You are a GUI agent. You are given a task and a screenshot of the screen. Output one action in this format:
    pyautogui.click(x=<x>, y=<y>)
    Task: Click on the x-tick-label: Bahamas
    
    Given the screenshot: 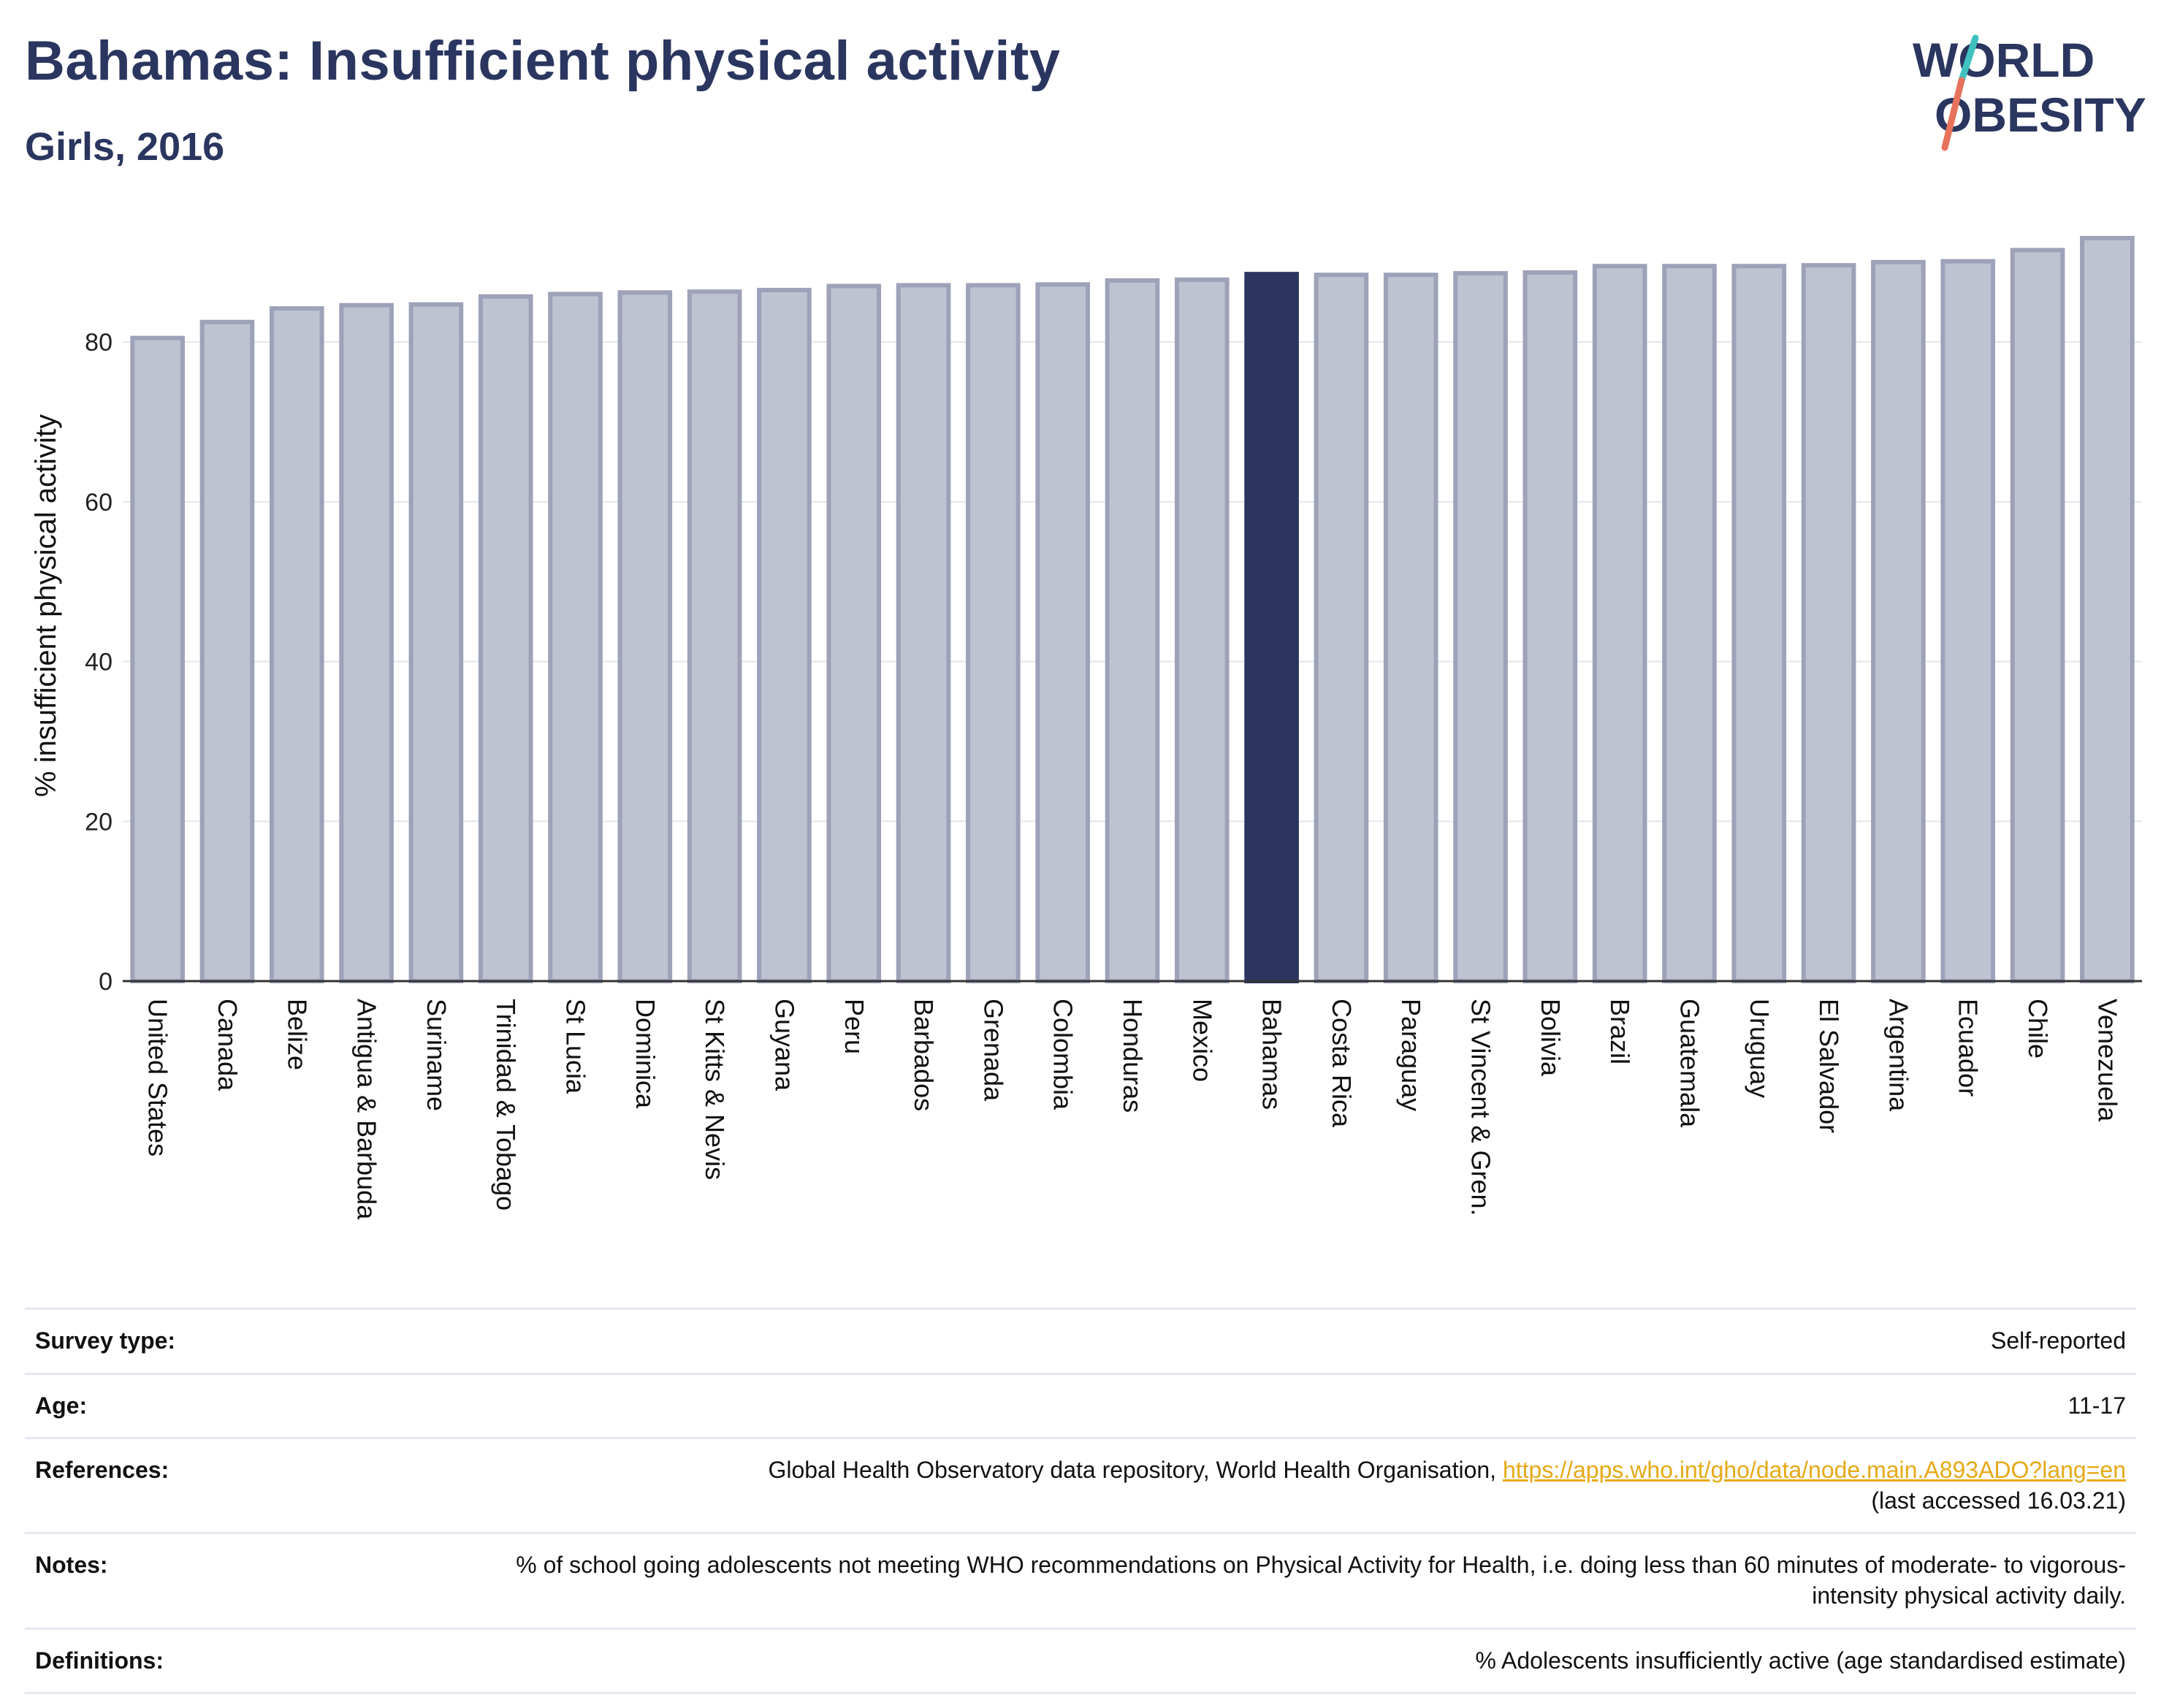 What is the action you would take?
    pyautogui.click(x=1272, y=1054)
    